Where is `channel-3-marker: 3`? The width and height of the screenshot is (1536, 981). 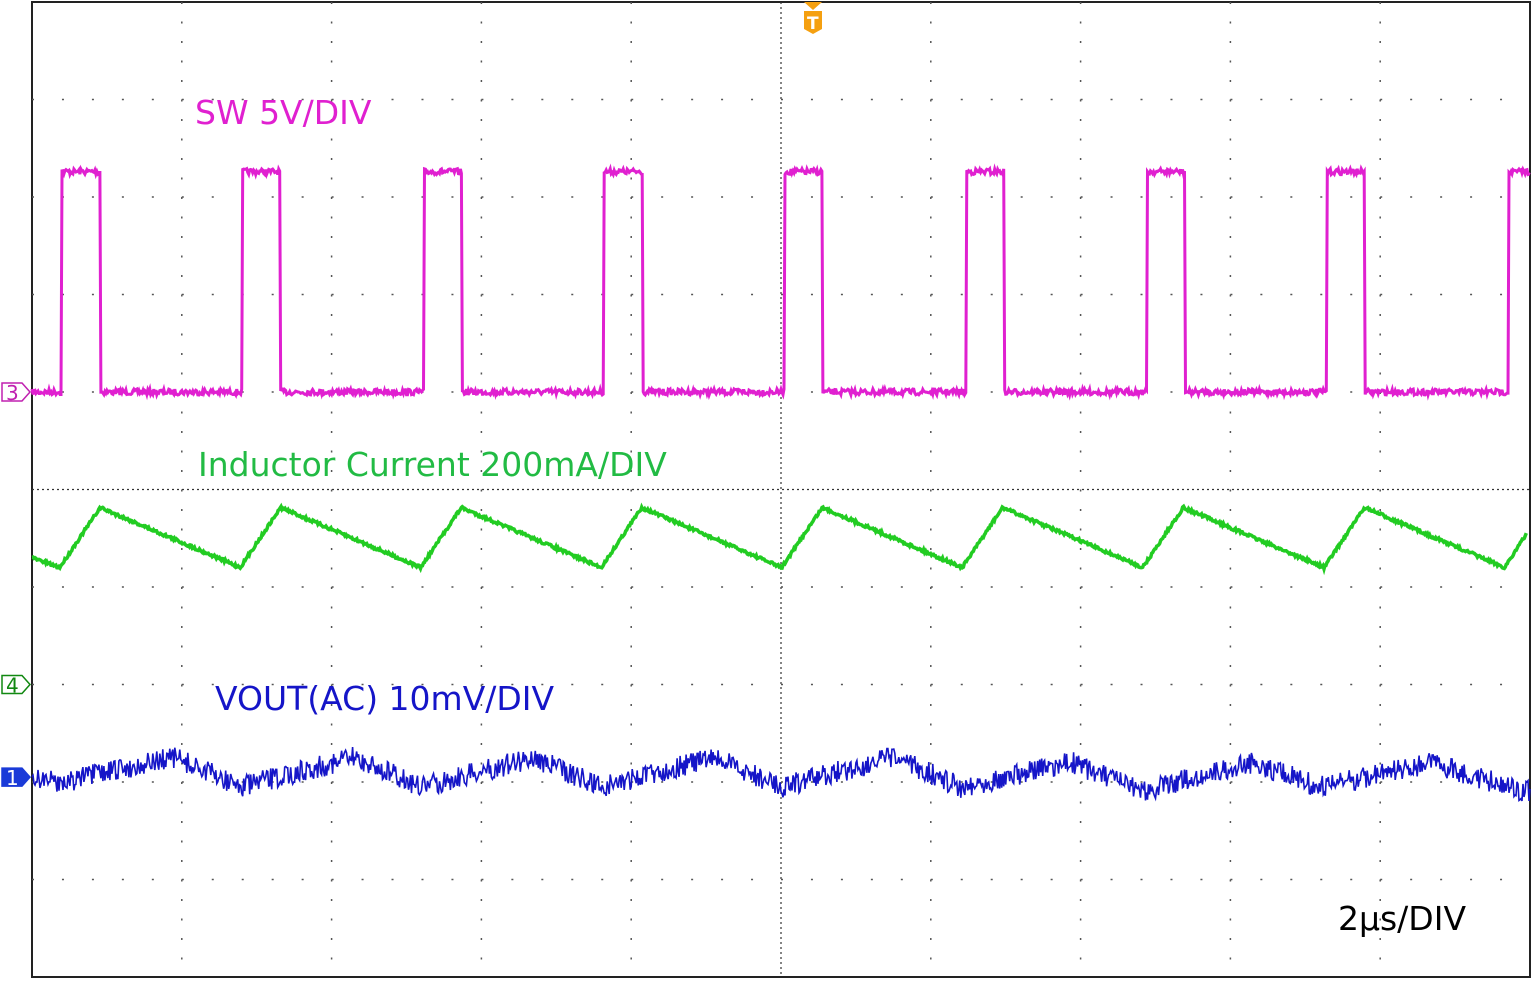 channel-3-marker: 3 is located at coordinates (16, 393).